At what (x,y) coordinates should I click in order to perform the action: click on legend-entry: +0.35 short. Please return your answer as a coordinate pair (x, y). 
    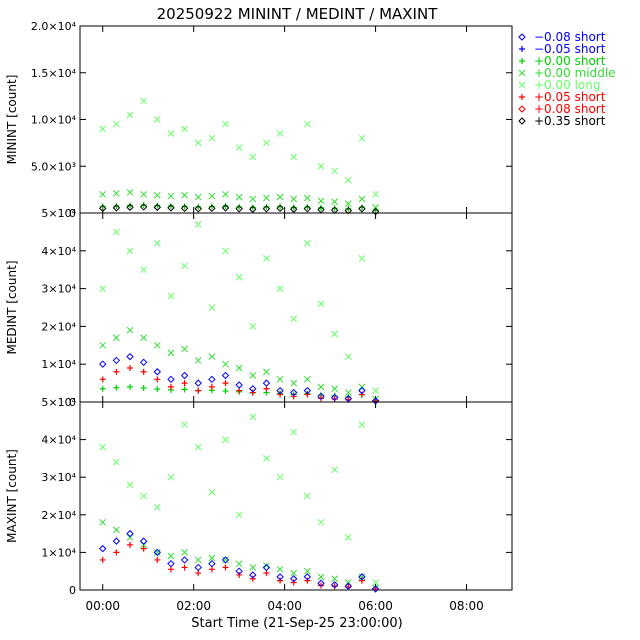
    Looking at the image, I should click on (562, 121).